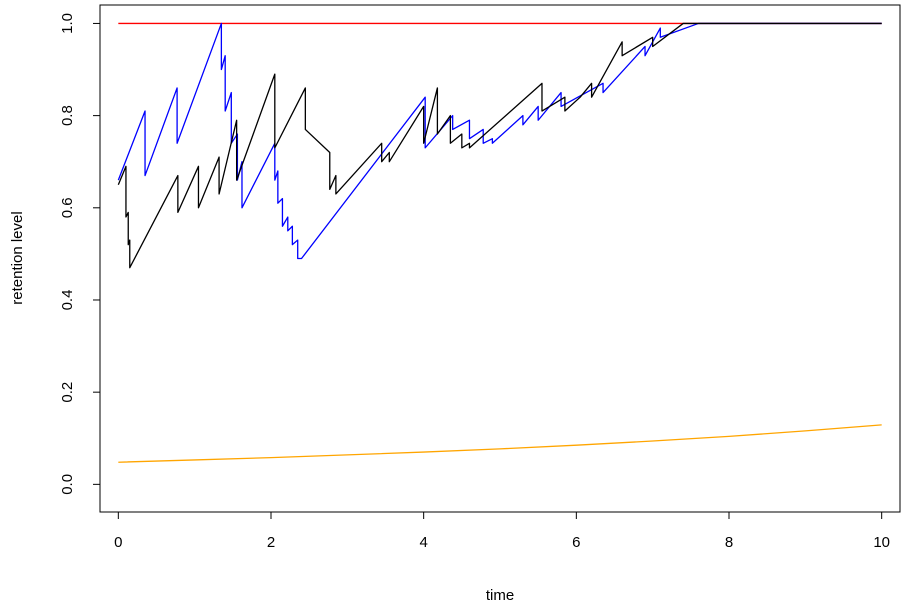  Describe the element at coordinates (67, 392) in the screenshot. I see `y-tick-label: 0.2` at that location.